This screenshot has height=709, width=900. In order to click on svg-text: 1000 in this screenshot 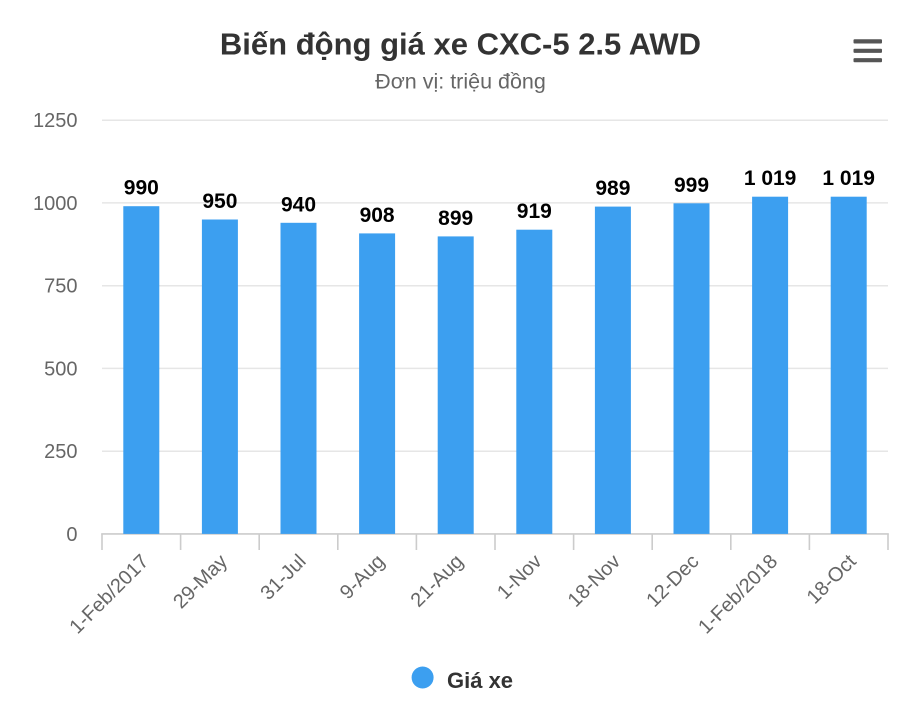, I will do `click(55, 204)`.